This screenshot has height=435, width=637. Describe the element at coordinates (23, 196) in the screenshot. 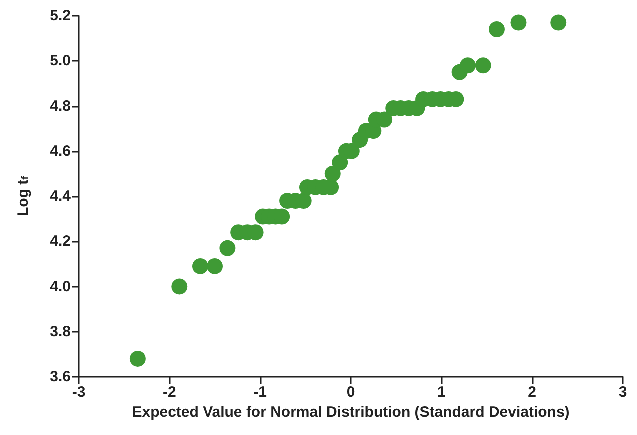

I see `y-axis-title: Log tf` at that location.